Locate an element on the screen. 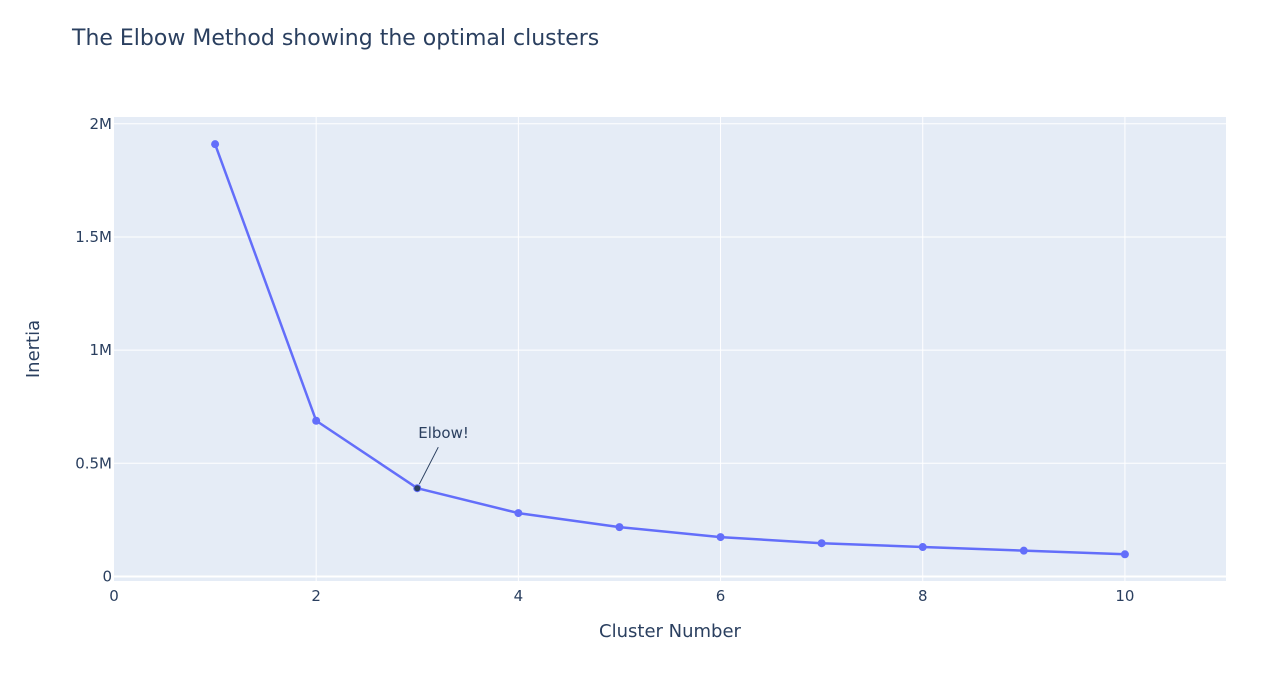 The image size is (1288, 685). y-tick-label: 0 is located at coordinates (107, 576).